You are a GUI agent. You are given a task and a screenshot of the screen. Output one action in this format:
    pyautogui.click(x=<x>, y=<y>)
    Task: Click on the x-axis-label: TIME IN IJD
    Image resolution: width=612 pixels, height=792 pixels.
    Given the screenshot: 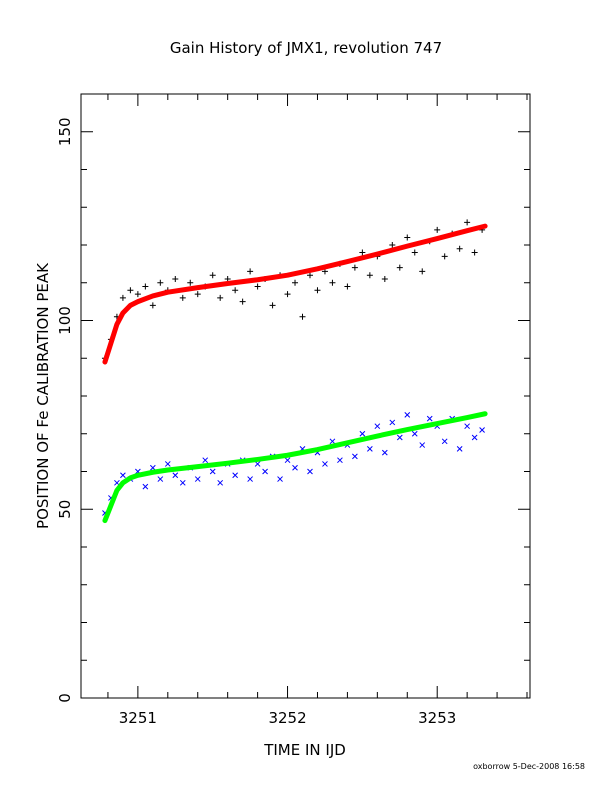 What is the action you would take?
    pyautogui.click(x=304, y=750)
    